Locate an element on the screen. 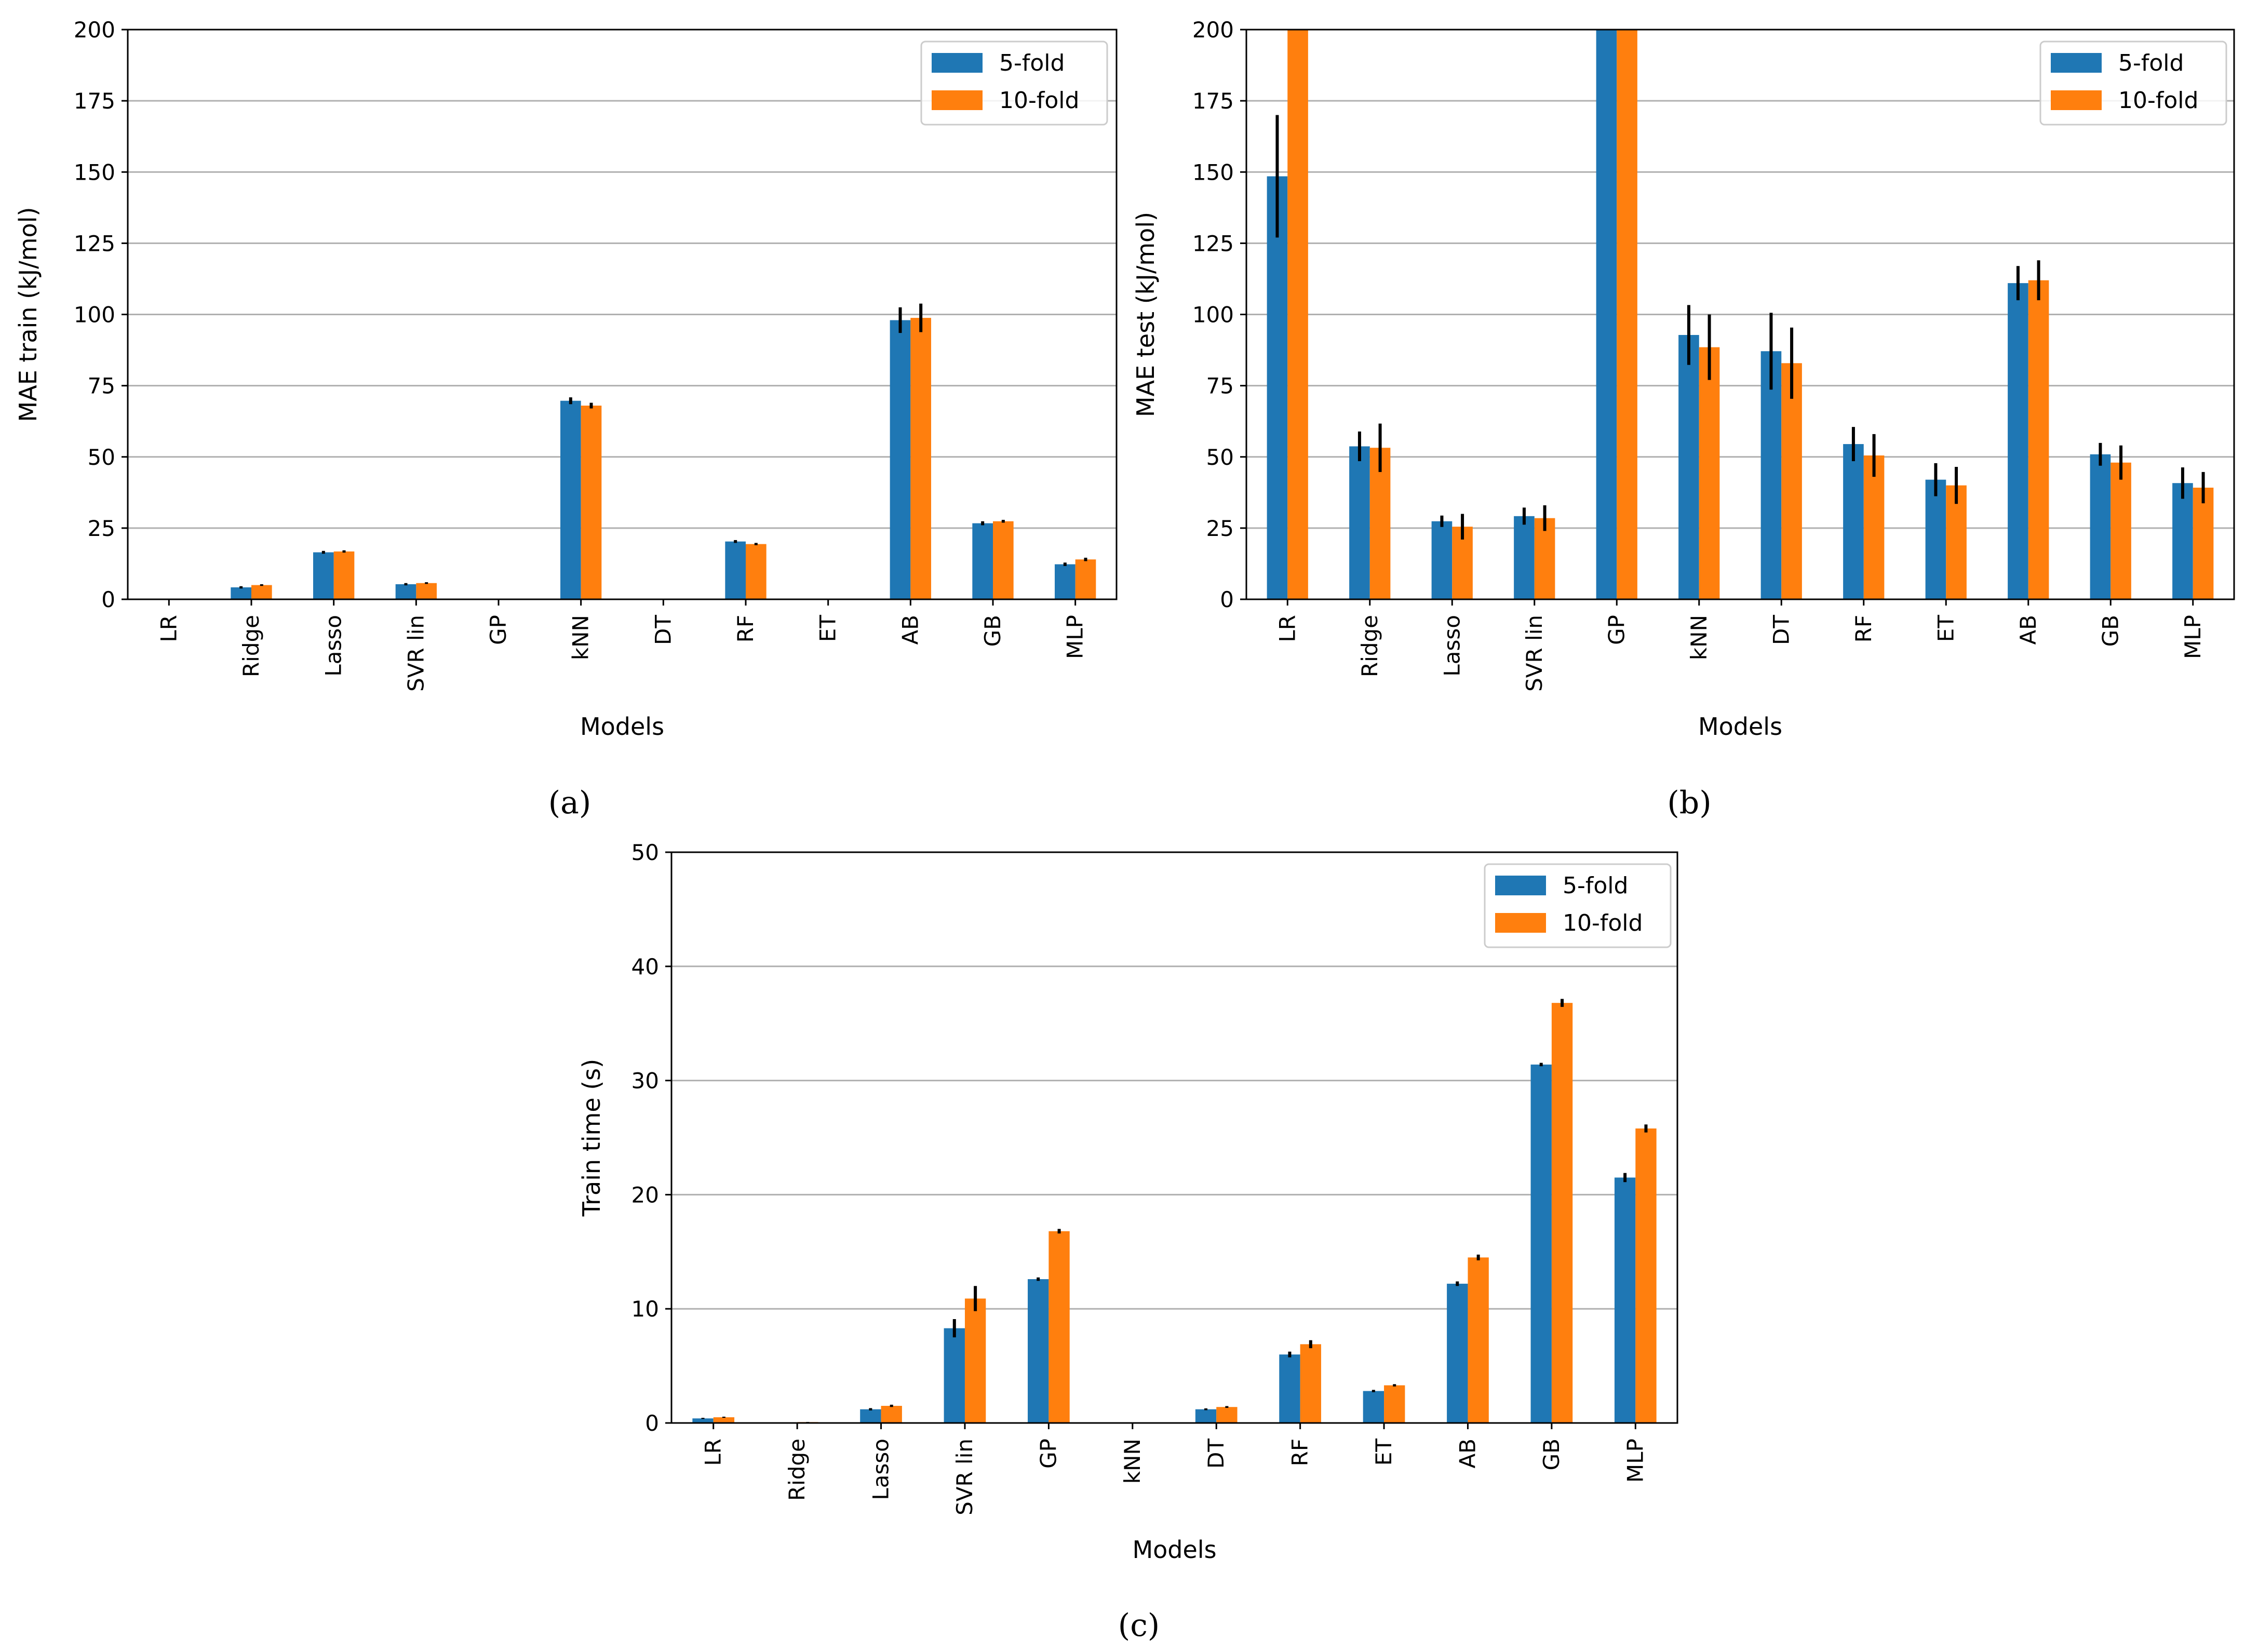  y-axis-label: MAE train (kJ/mol) is located at coordinates (28, 314).